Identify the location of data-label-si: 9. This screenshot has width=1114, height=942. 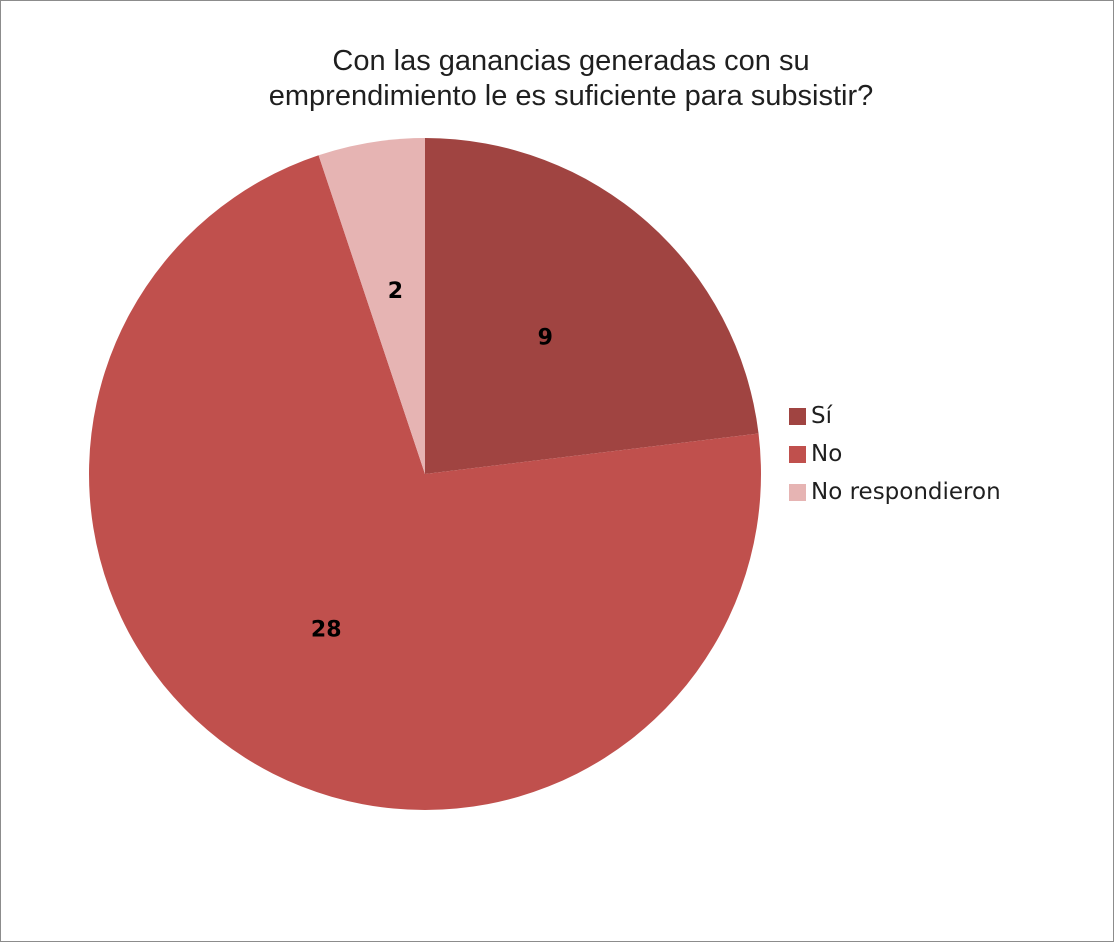
(545, 338).